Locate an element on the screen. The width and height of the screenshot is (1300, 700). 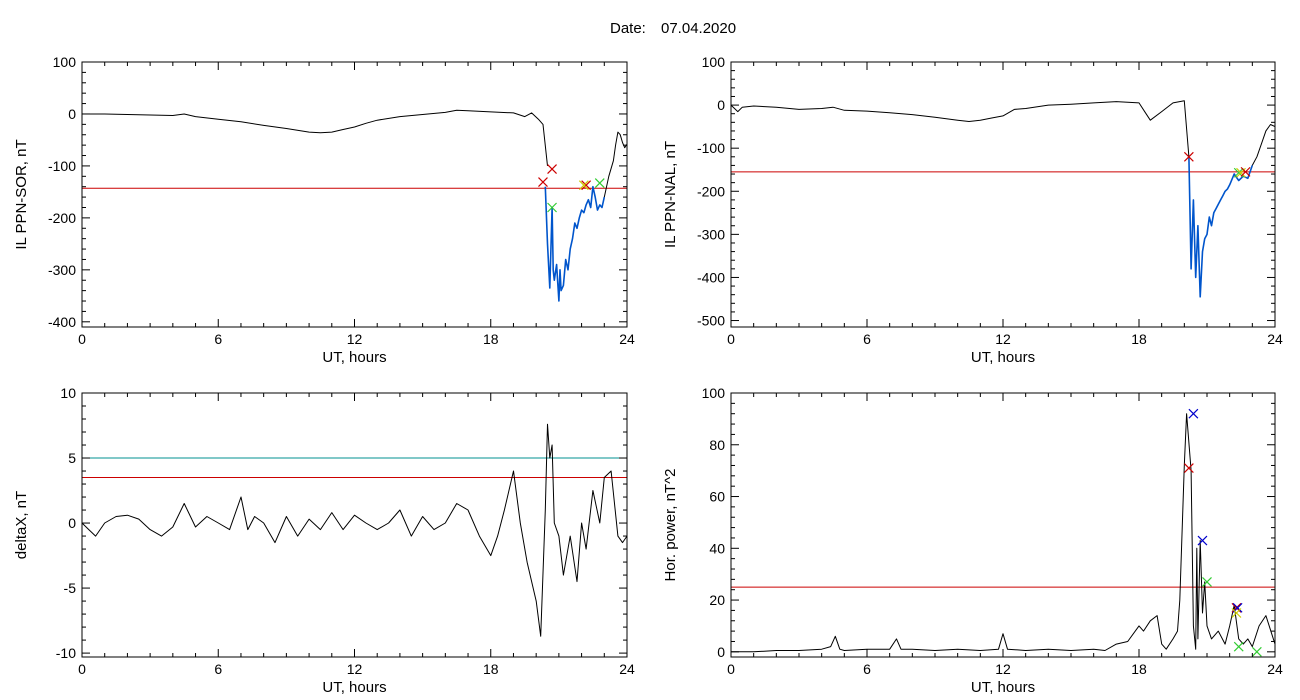
date-header: Date: 07.04.2020 is located at coordinates (673, 28).